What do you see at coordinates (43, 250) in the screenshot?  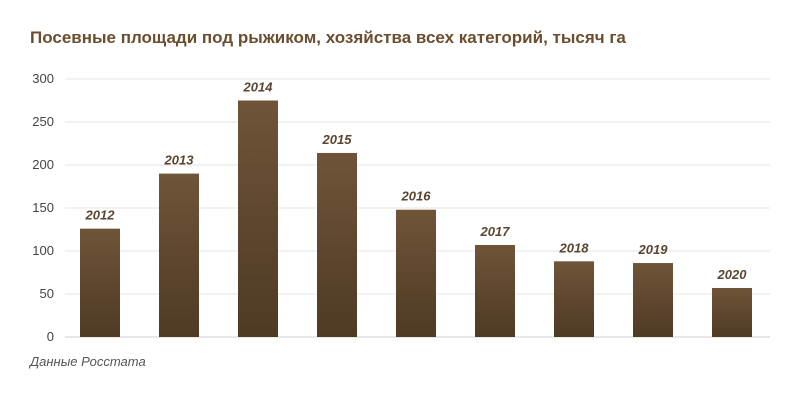 I see `y-tick-label: 100` at bounding box center [43, 250].